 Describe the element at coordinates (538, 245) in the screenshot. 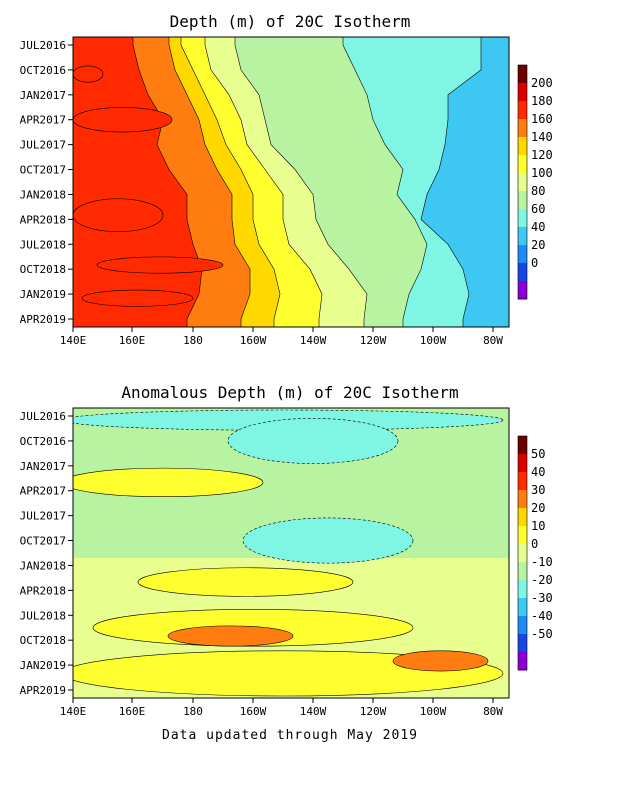

I see `colorbar-label: 20` at that location.